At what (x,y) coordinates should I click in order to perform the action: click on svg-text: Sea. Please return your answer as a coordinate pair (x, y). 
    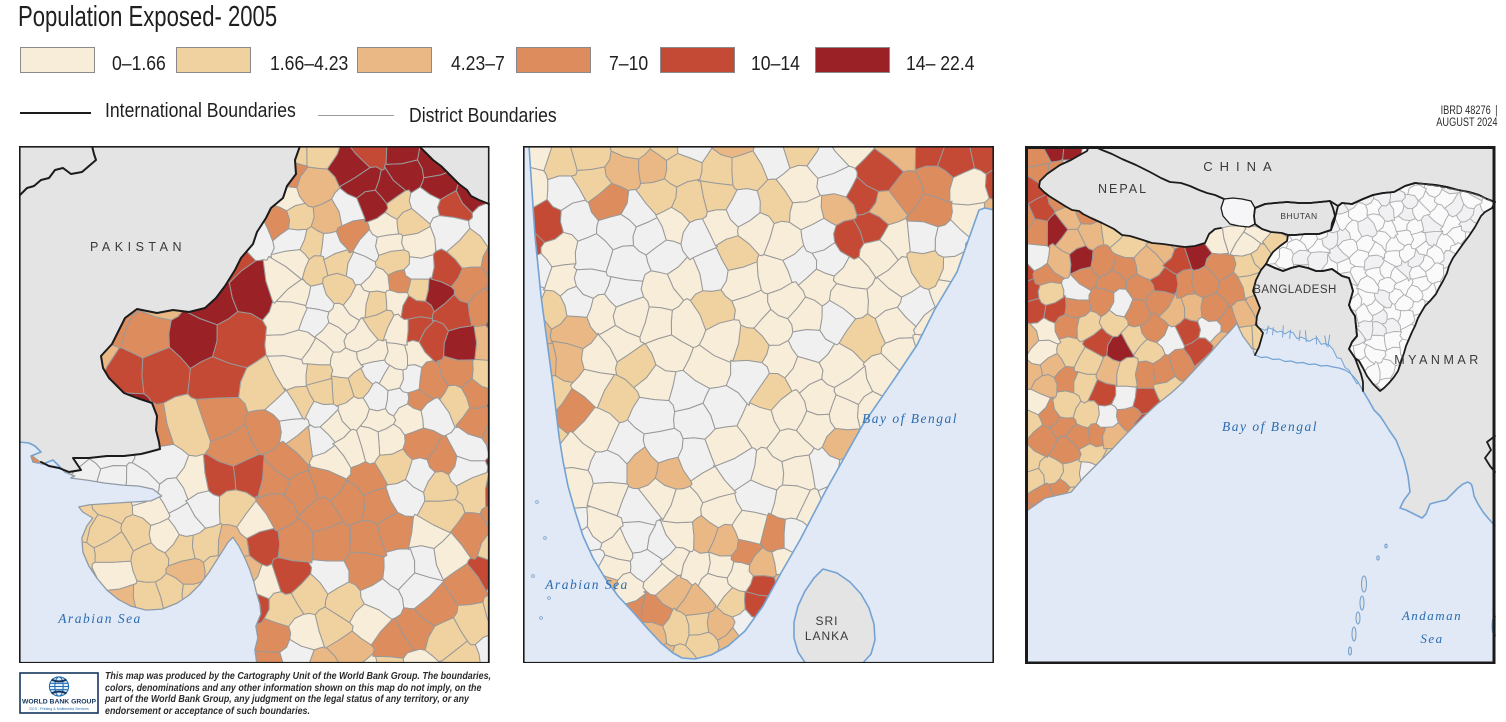
    Looking at the image, I should click on (1431, 638).